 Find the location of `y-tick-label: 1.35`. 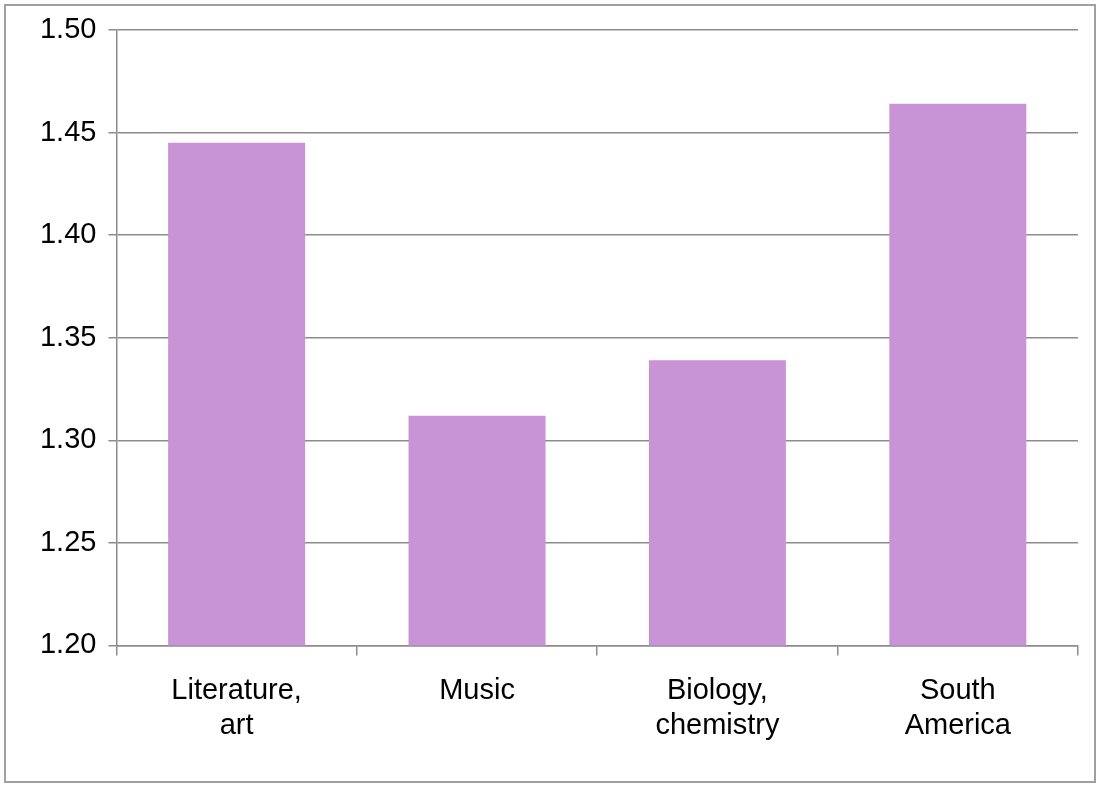

y-tick-label: 1.35 is located at coordinates (68, 335).